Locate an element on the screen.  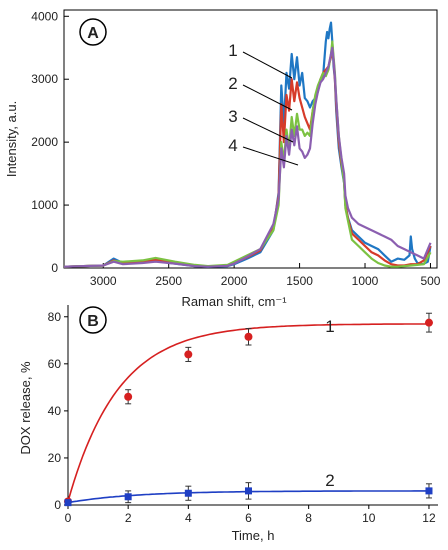
panel-b-label: B is located at coordinates (93, 321).